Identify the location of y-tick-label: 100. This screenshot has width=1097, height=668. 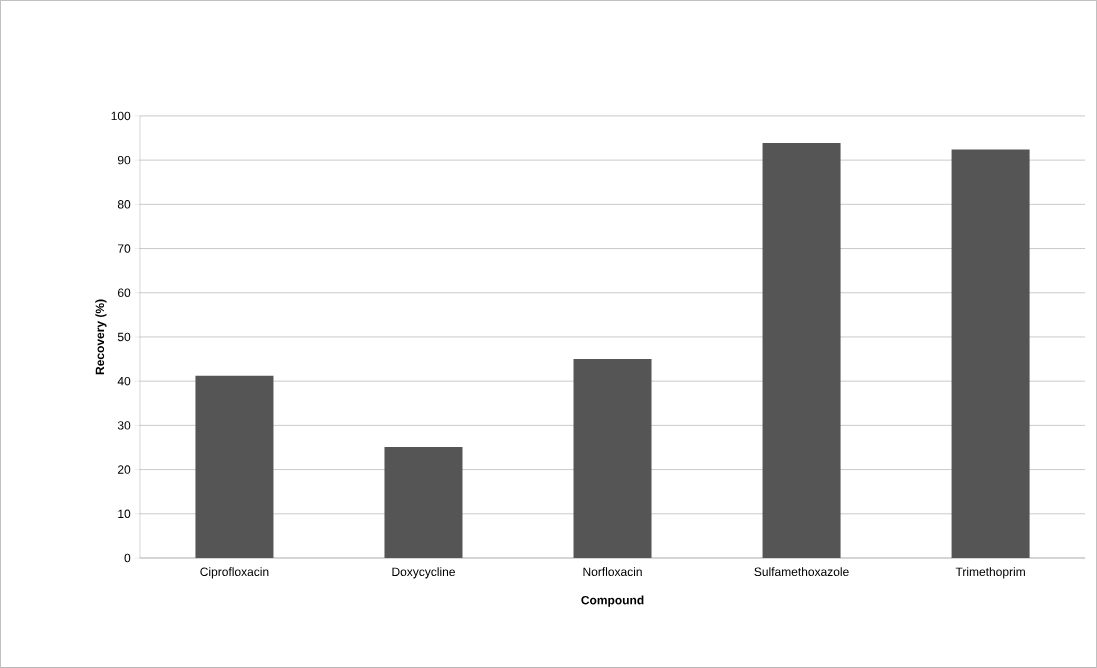
(121, 116).